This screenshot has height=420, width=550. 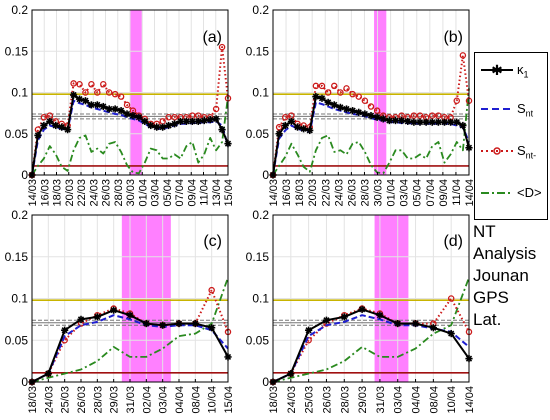 What do you see at coordinates (452, 400) in the screenshot?
I see `panel-4-xtick-label: 10/04` at bounding box center [452, 400].